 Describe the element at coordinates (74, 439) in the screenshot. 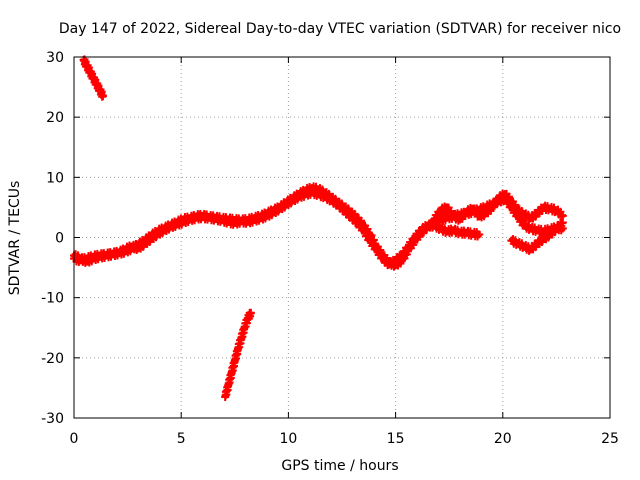

I see `x-tick-label: 0` at that location.